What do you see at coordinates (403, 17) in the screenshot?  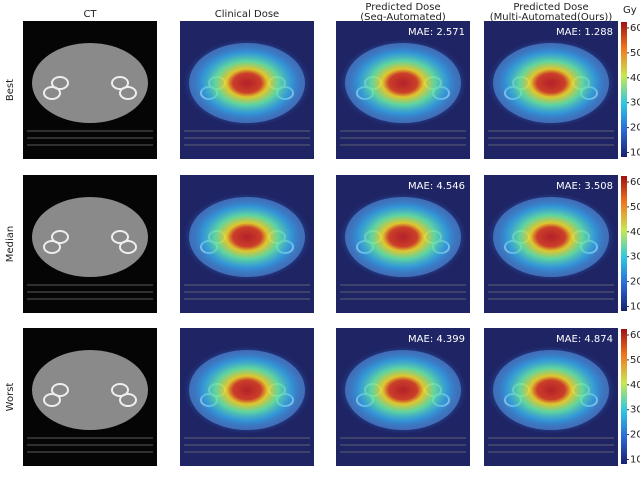 I see `column-subtitle: (Seq-Automated)` at bounding box center [403, 17].